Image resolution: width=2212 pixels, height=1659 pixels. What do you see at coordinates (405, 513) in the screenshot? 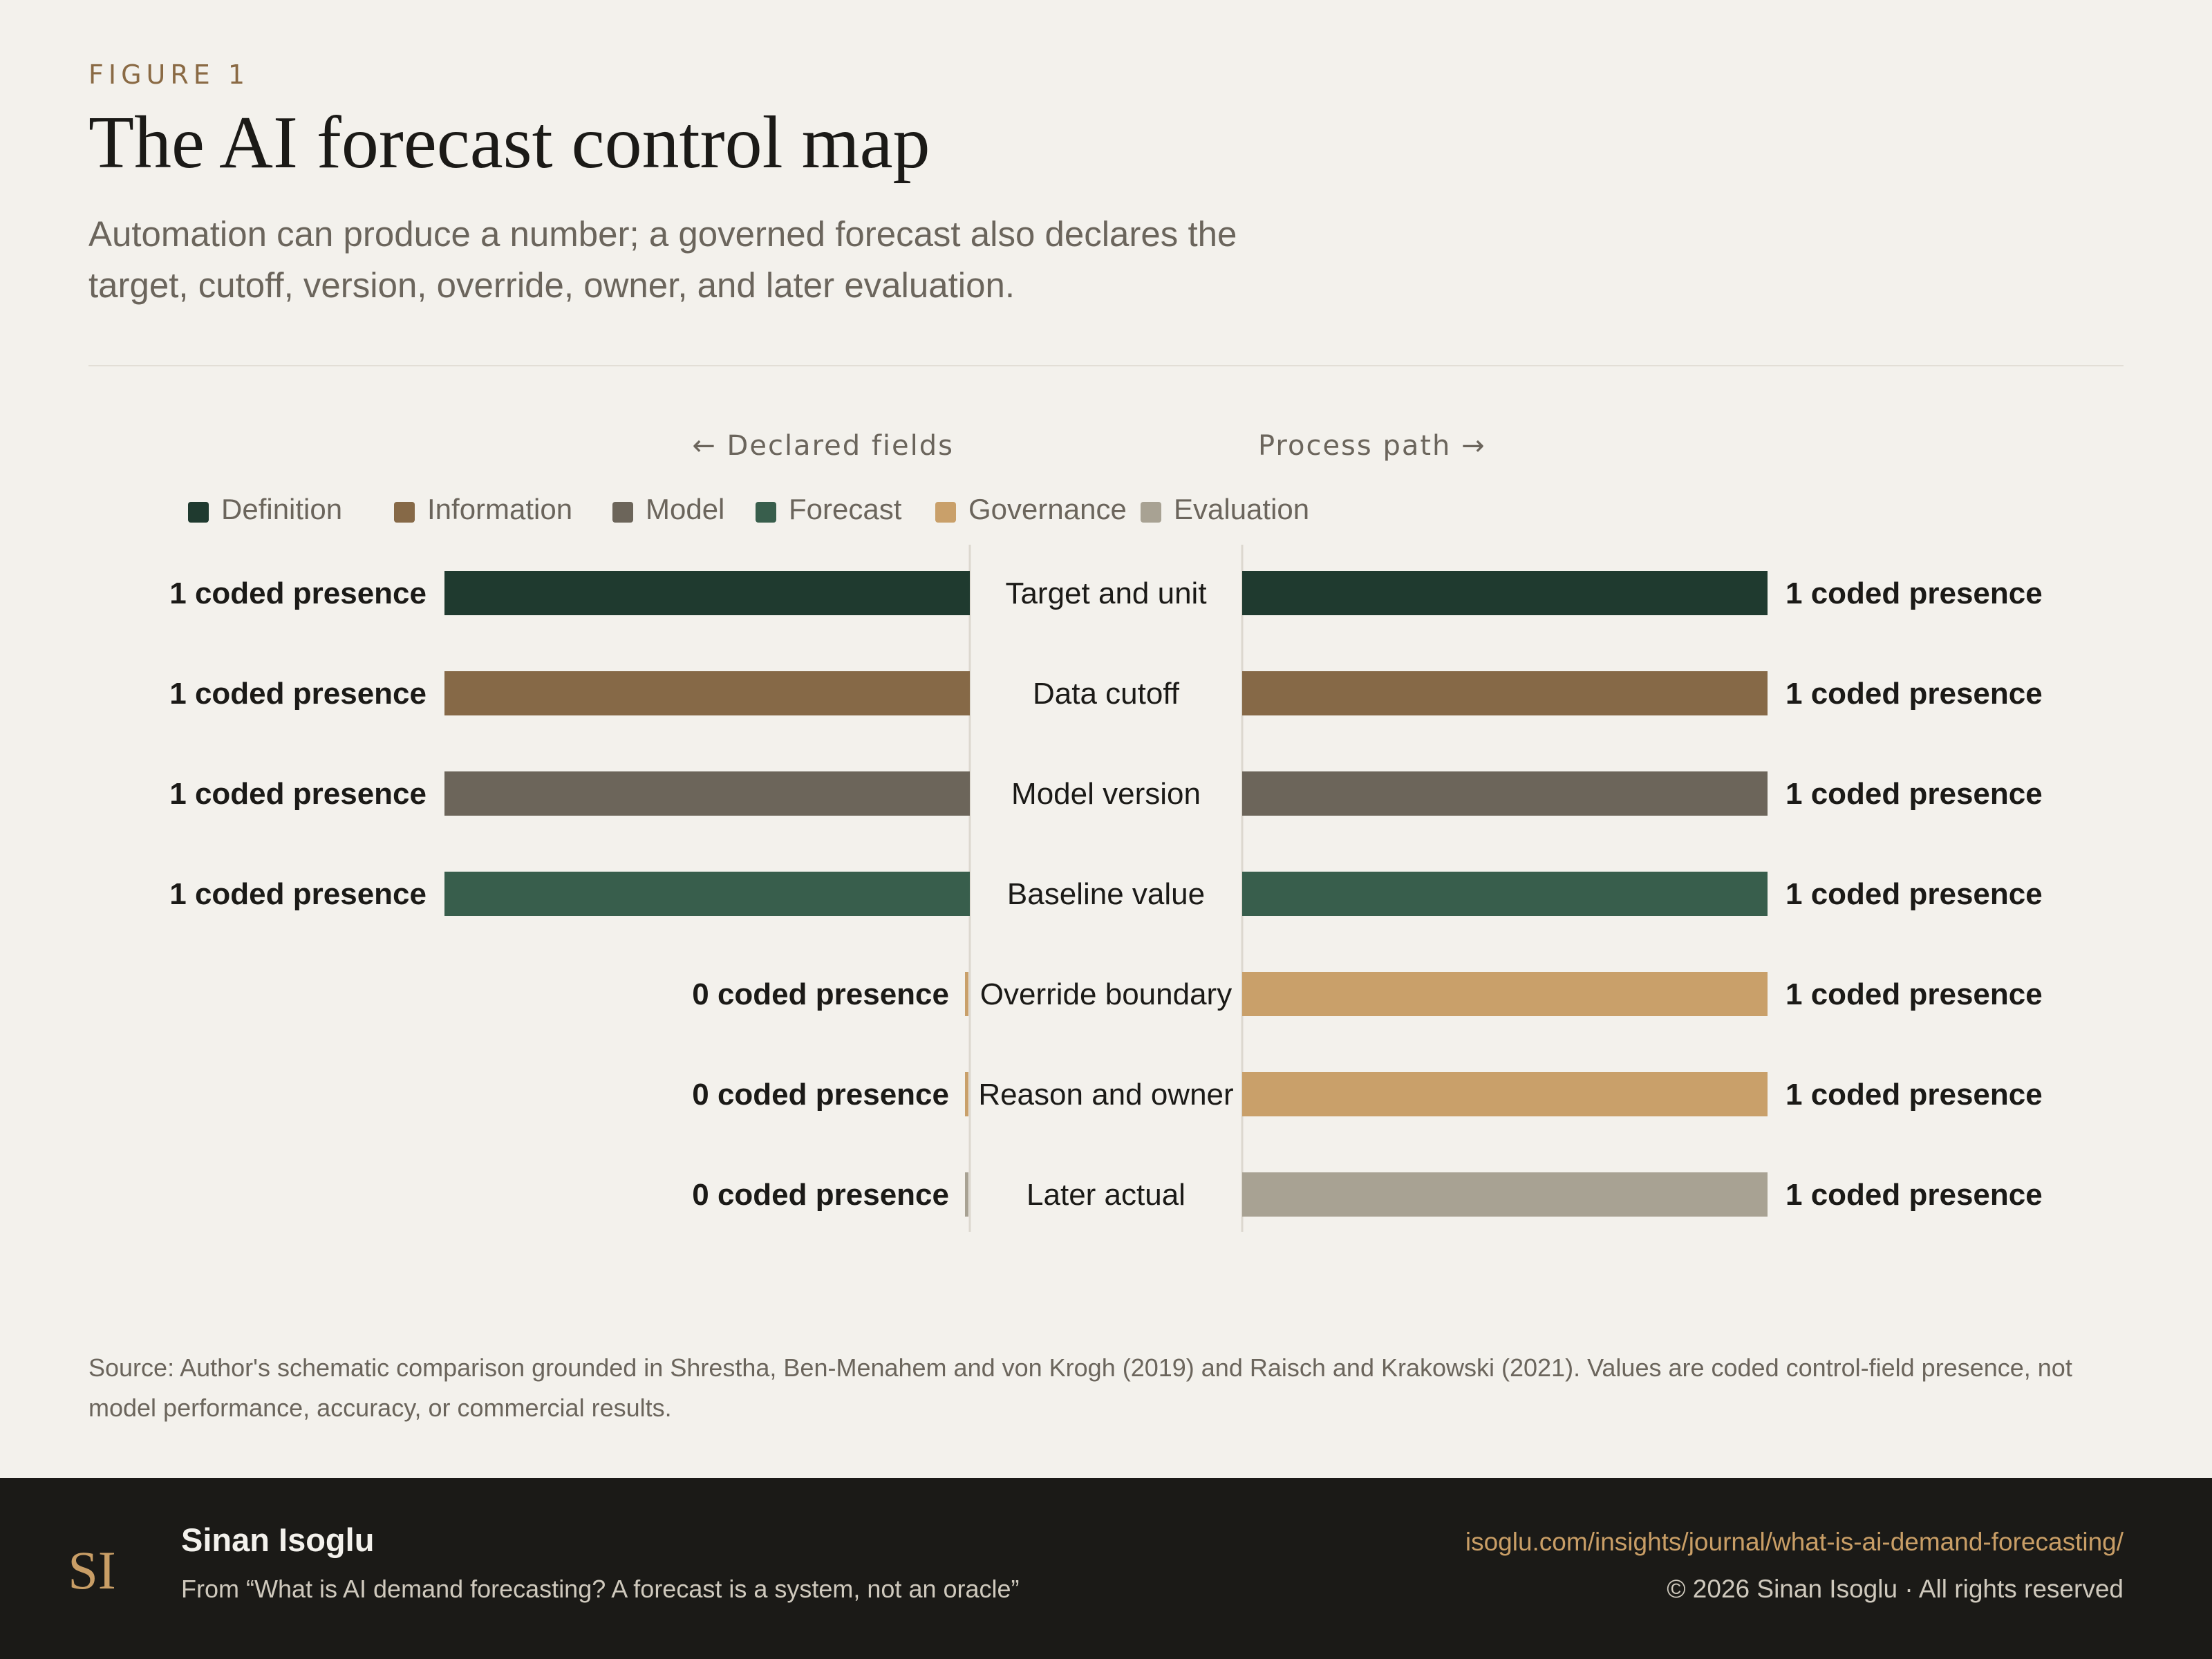
I see `legend-swatch-information` at bounding box center [405, 513].